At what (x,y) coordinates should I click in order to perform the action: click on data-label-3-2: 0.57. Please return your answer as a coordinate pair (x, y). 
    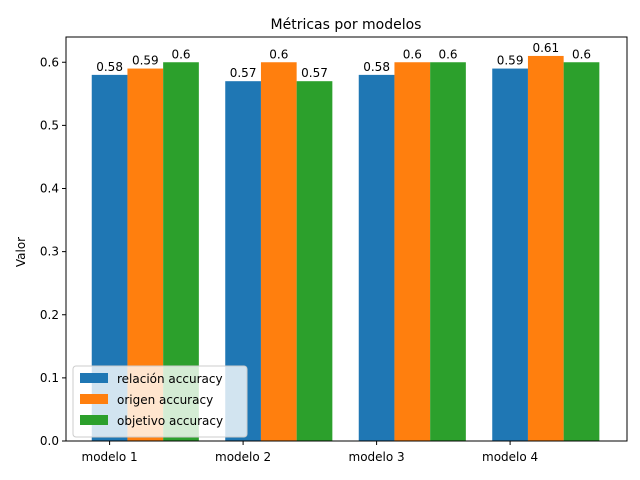
    Looking at the image, I should click on (314, 73).